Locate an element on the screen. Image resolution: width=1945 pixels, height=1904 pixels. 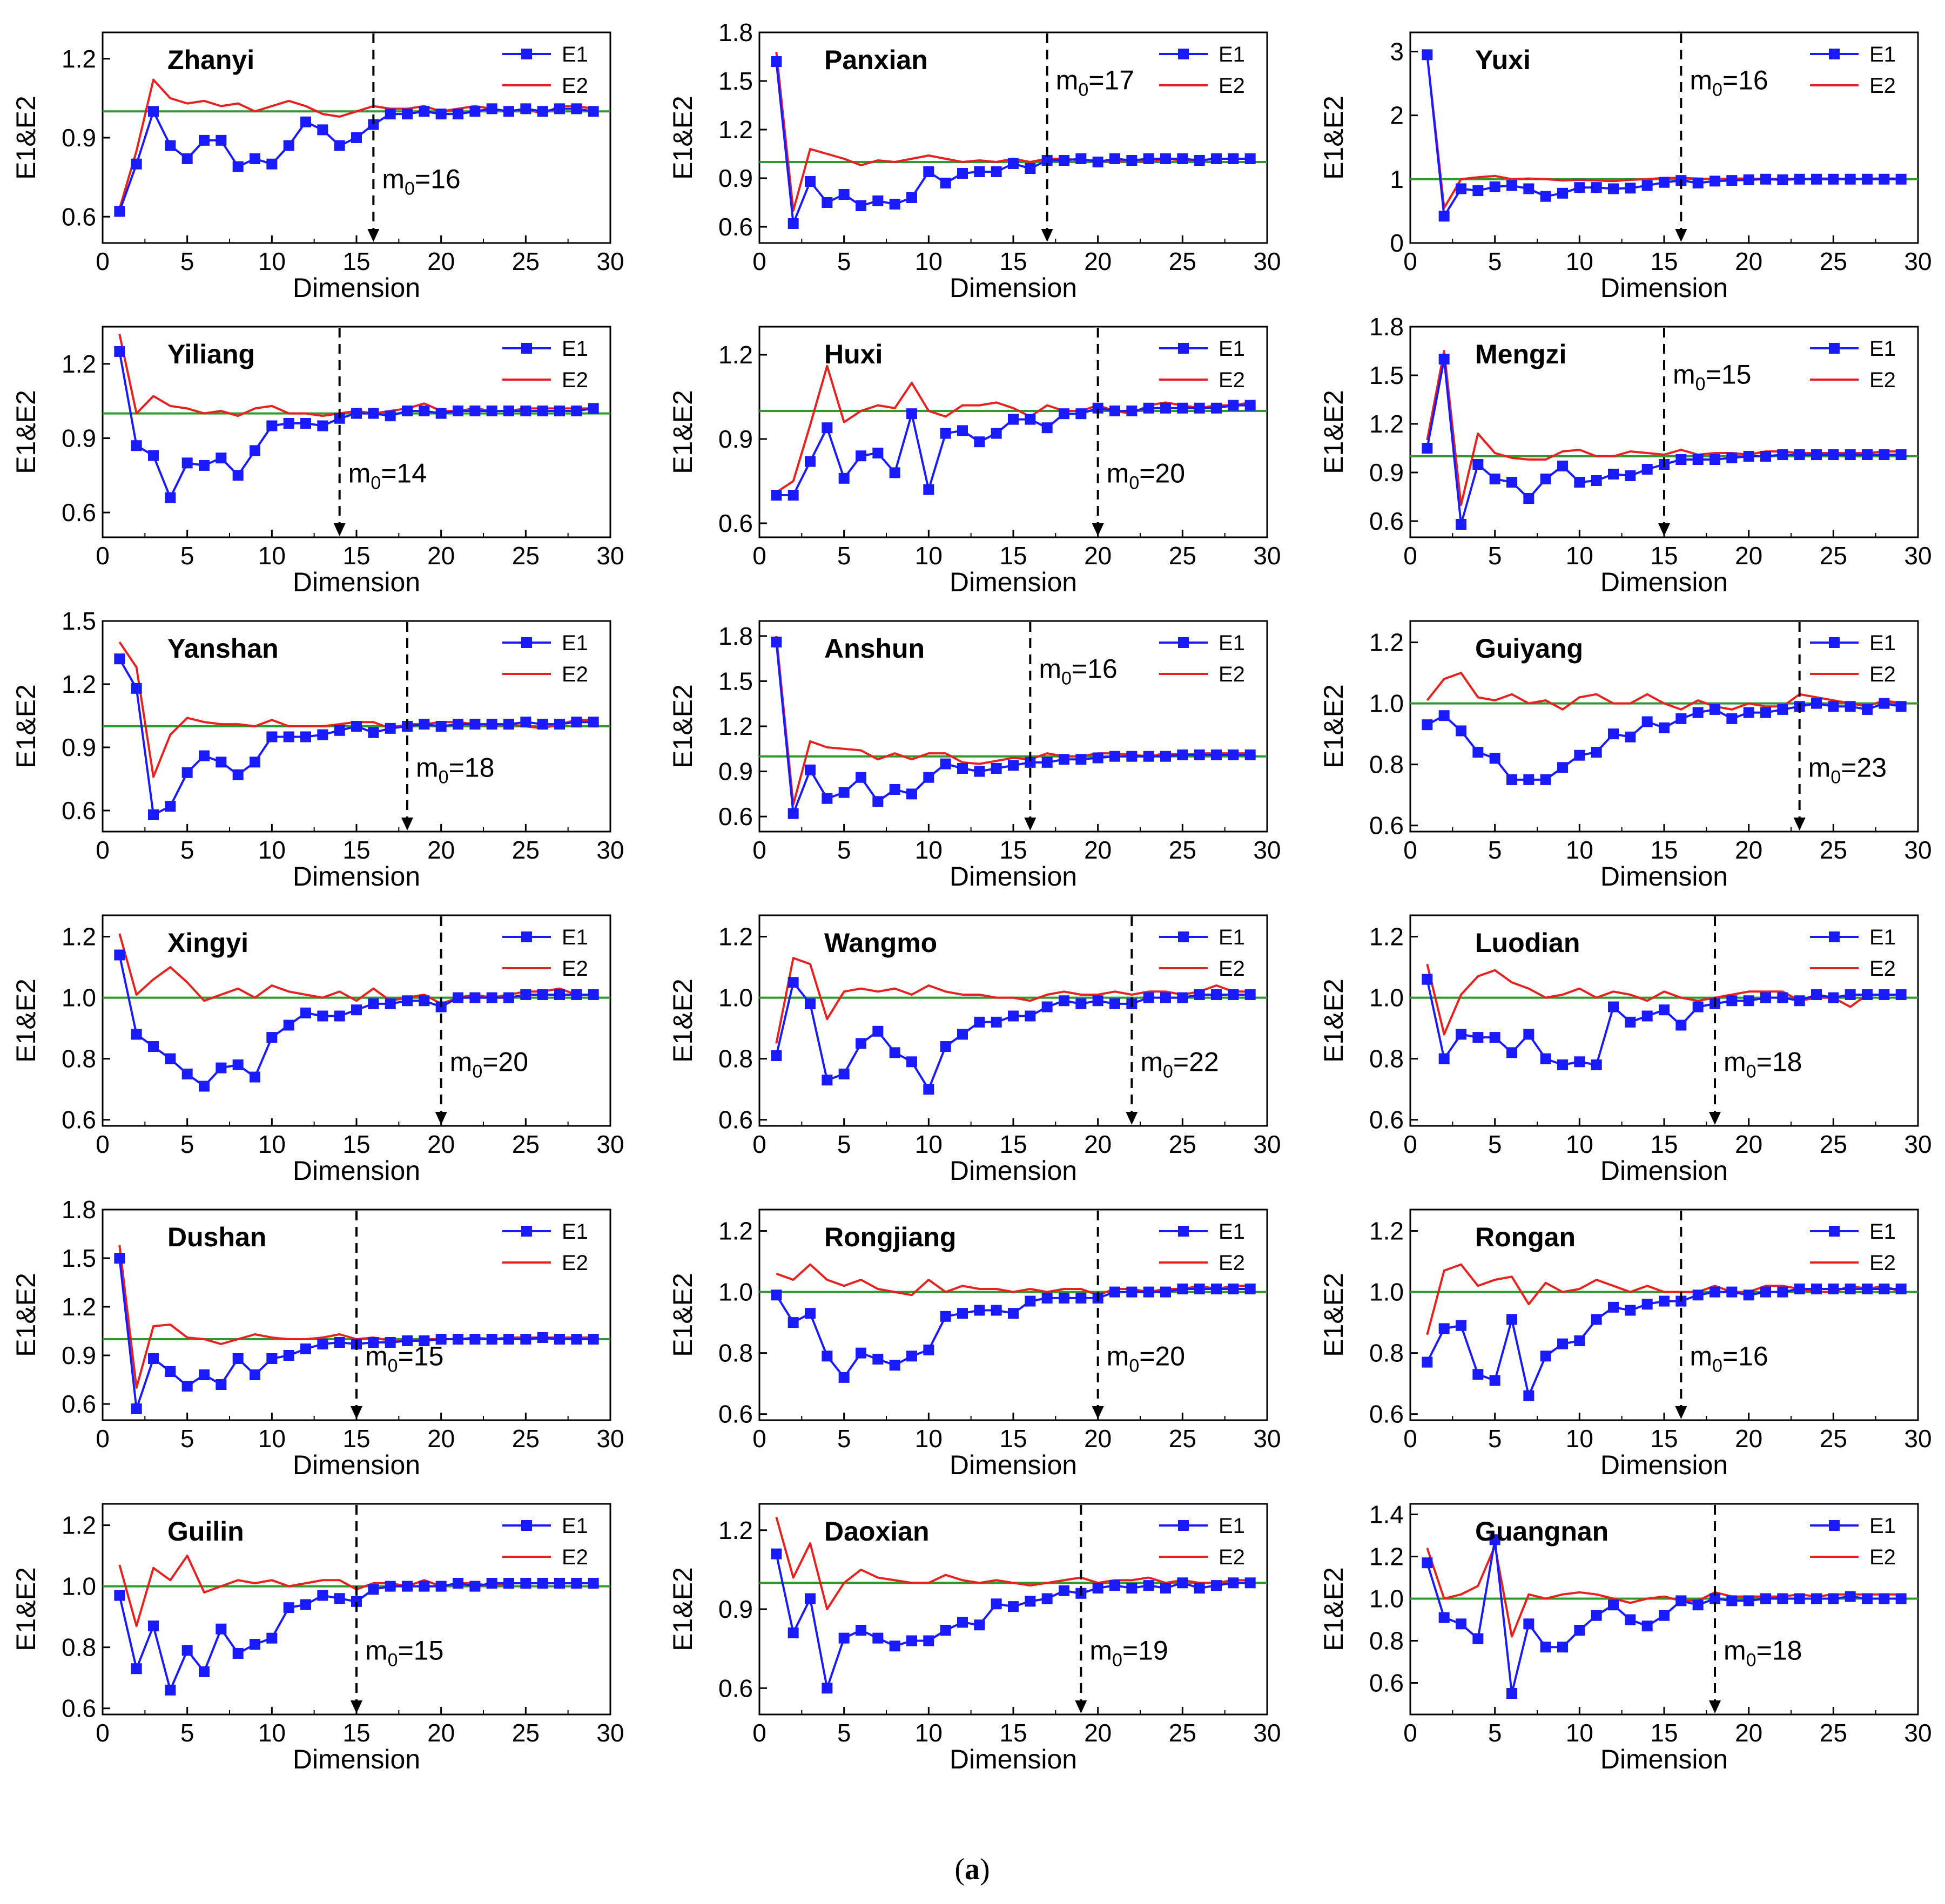
m0-label: m0=14 is located at coordinates (387, 476).